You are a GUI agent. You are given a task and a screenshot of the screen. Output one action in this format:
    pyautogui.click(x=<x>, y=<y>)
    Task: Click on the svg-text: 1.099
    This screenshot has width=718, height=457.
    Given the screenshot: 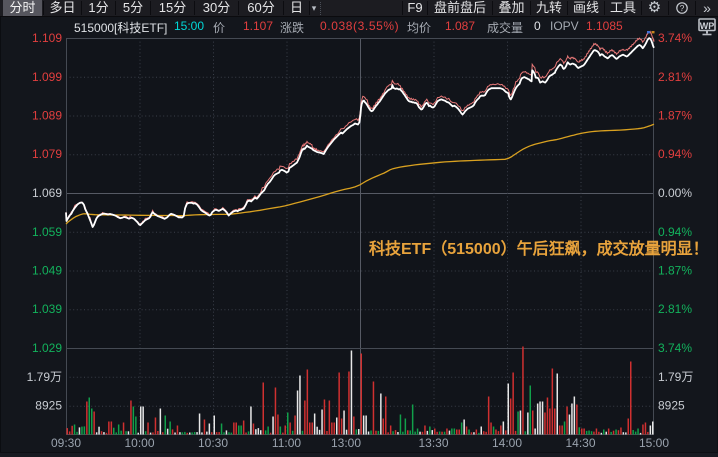 What is the action you would take?
    pyautogui.click(x=47, y=77)
    